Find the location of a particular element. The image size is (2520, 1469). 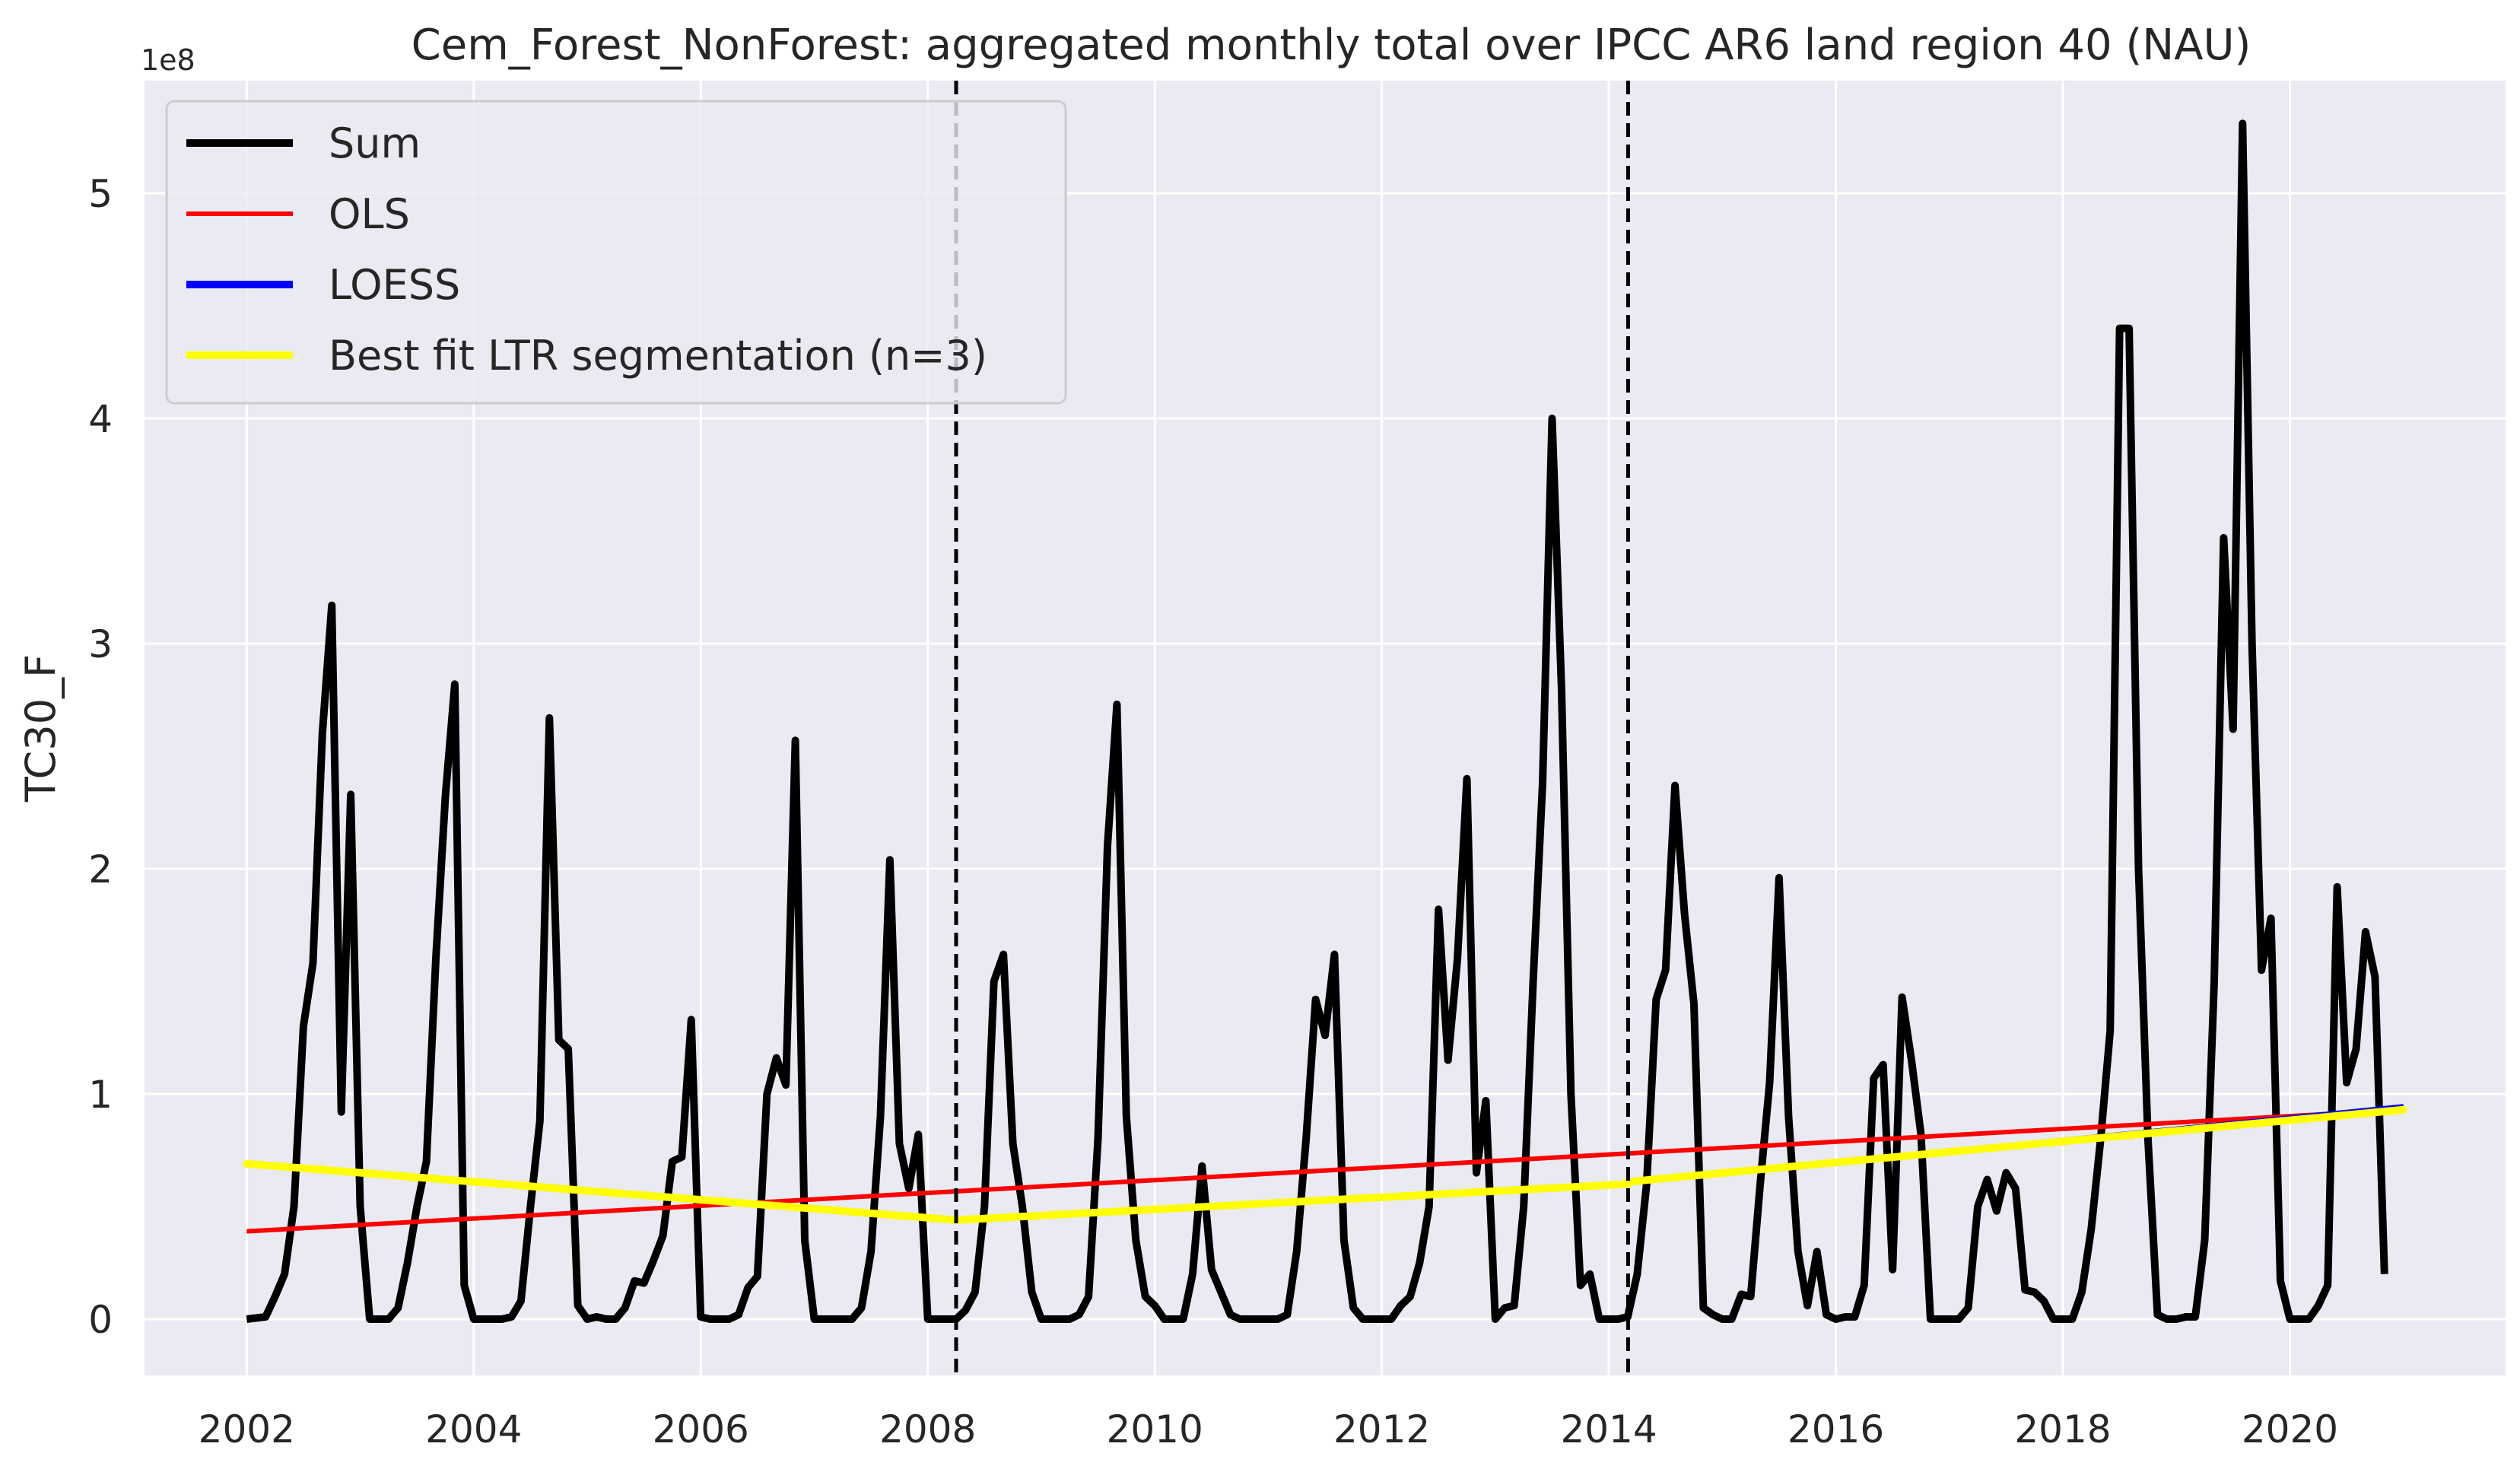

y-axis-label: TC30_F is located at coordinates (41, 729).